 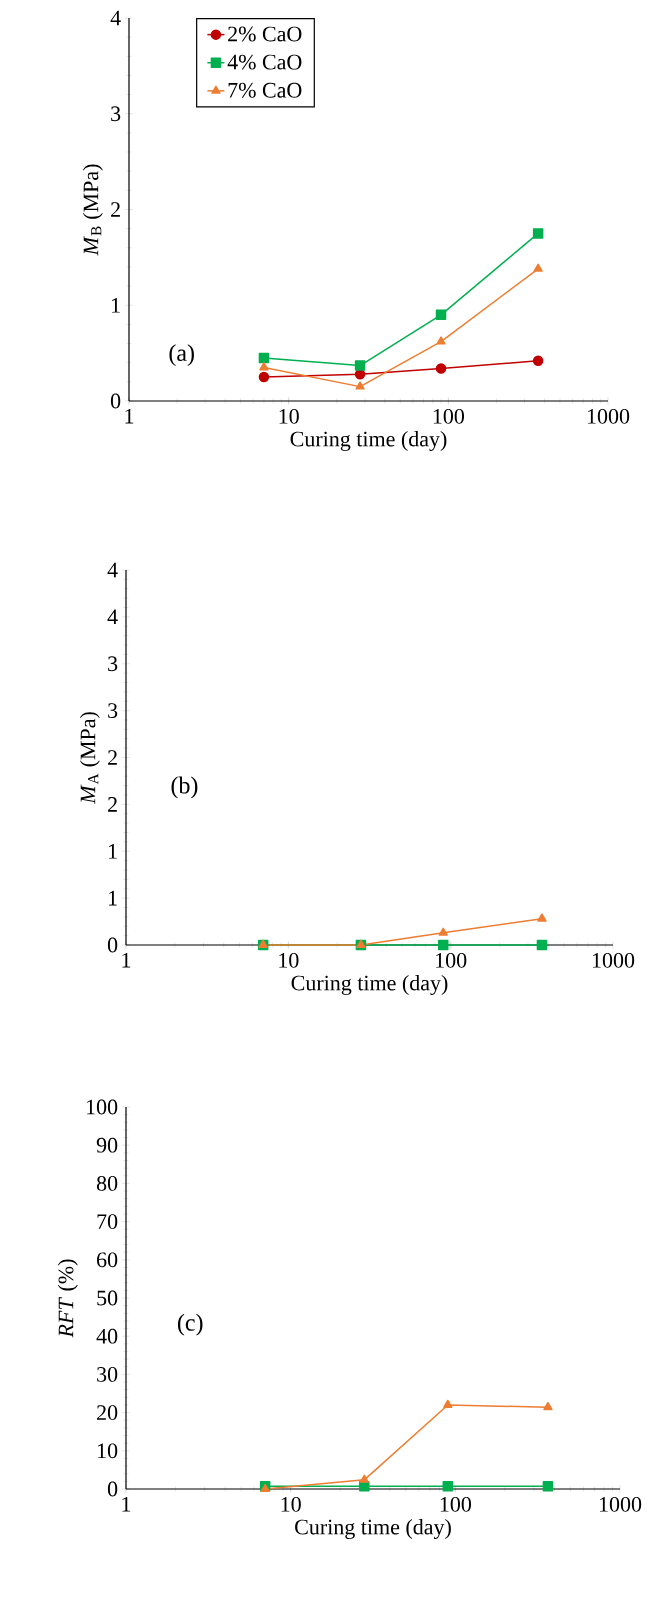 I want to click on y-tick-label: 70, so click(x=107, y=1222).